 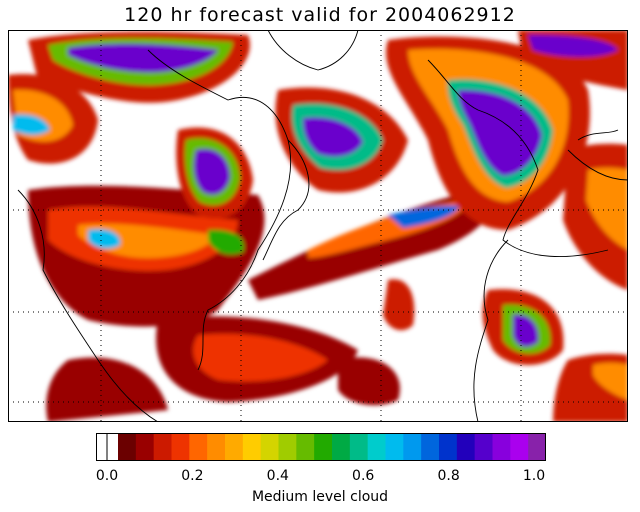 What do you see at coordinates (277, 476) in the screenshot?
I see `colorbar-tick-label: 0.4` at bounding box center [277, 476].